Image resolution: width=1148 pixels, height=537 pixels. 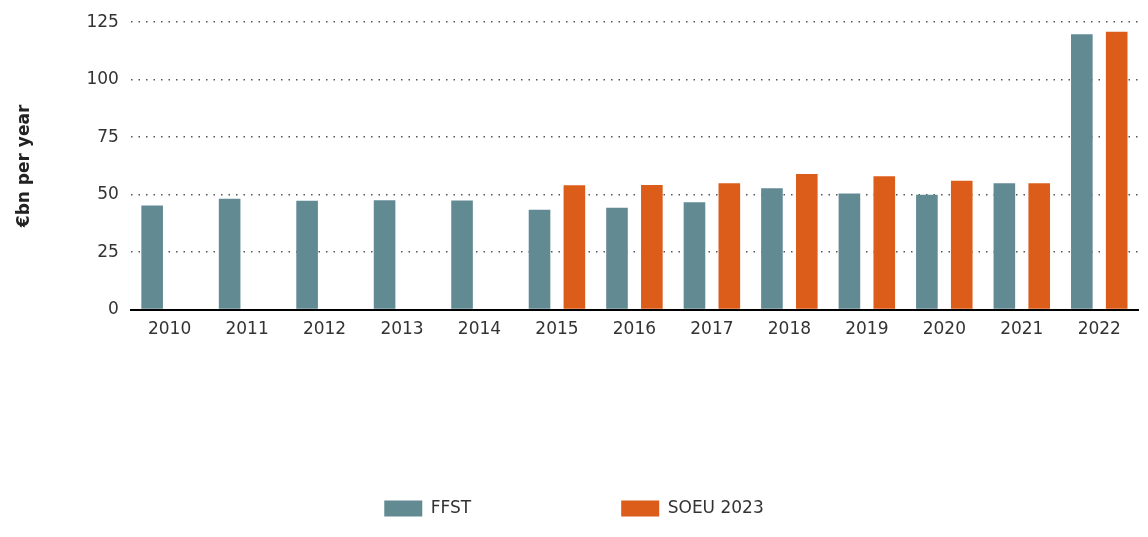 I want to click on y-tick-label: 75, so click(x=108, y=135).